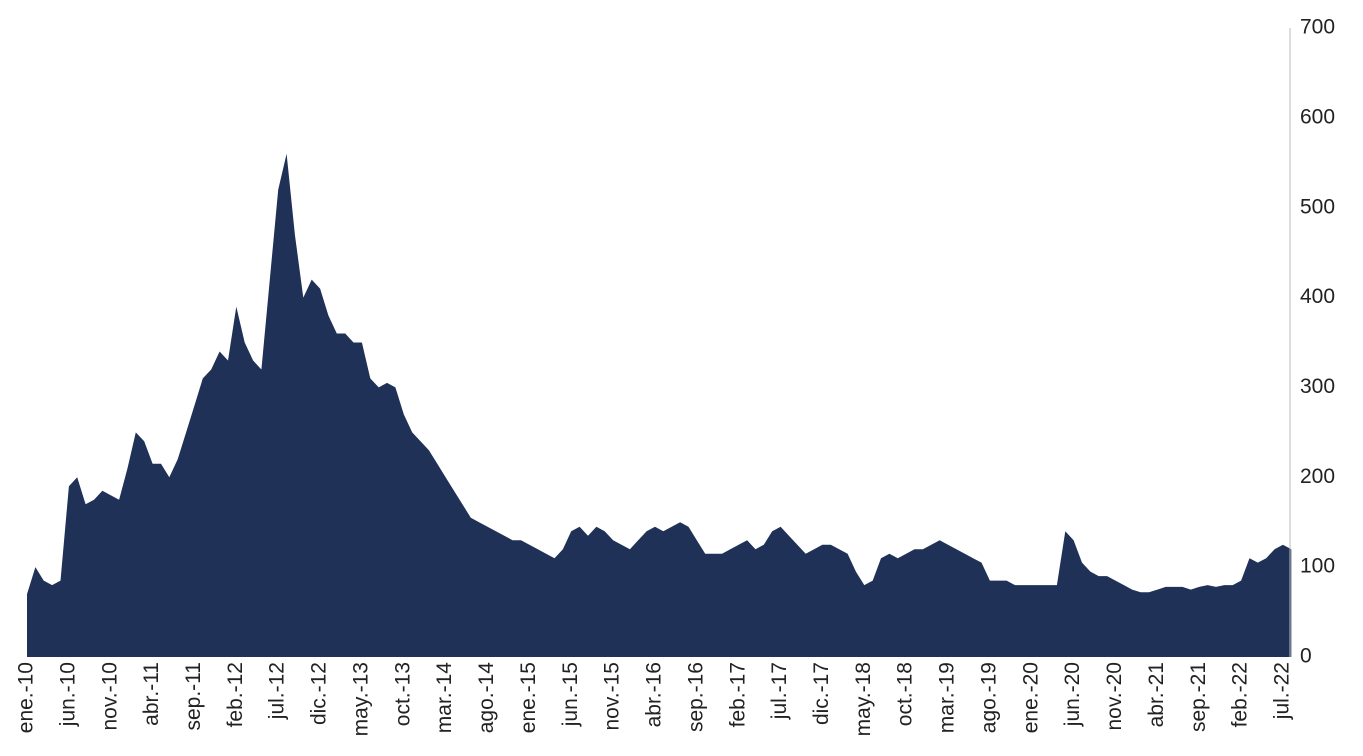  Describe the element at coordinates (1317, 116) in the screenshot. I see `y-tick-label: 600` at that location.